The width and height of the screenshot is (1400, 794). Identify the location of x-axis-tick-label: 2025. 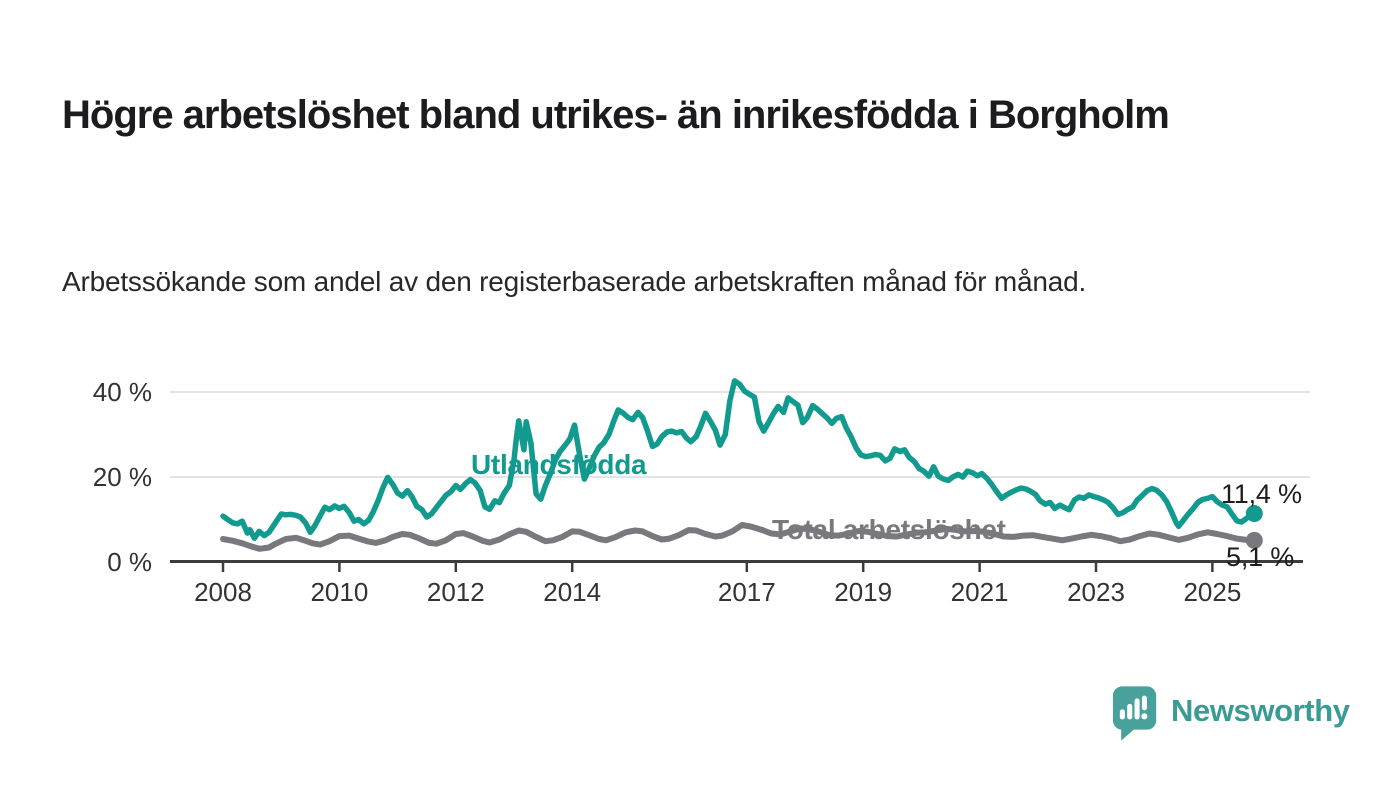
(1212, 592).